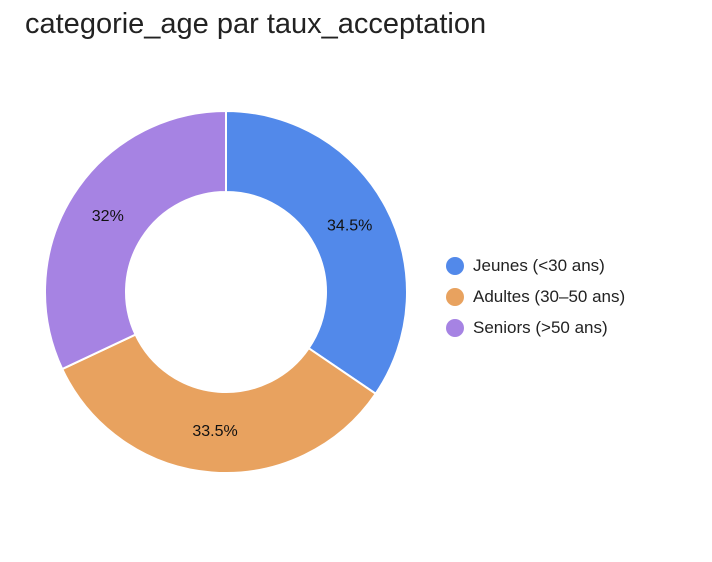 Image resolution: width=712 pixels, height=562 pixels. Describe the element at coordinates (256, 24) in the screenshot. I see `chart-title: categorie_age par taux_acceptation` at that location.